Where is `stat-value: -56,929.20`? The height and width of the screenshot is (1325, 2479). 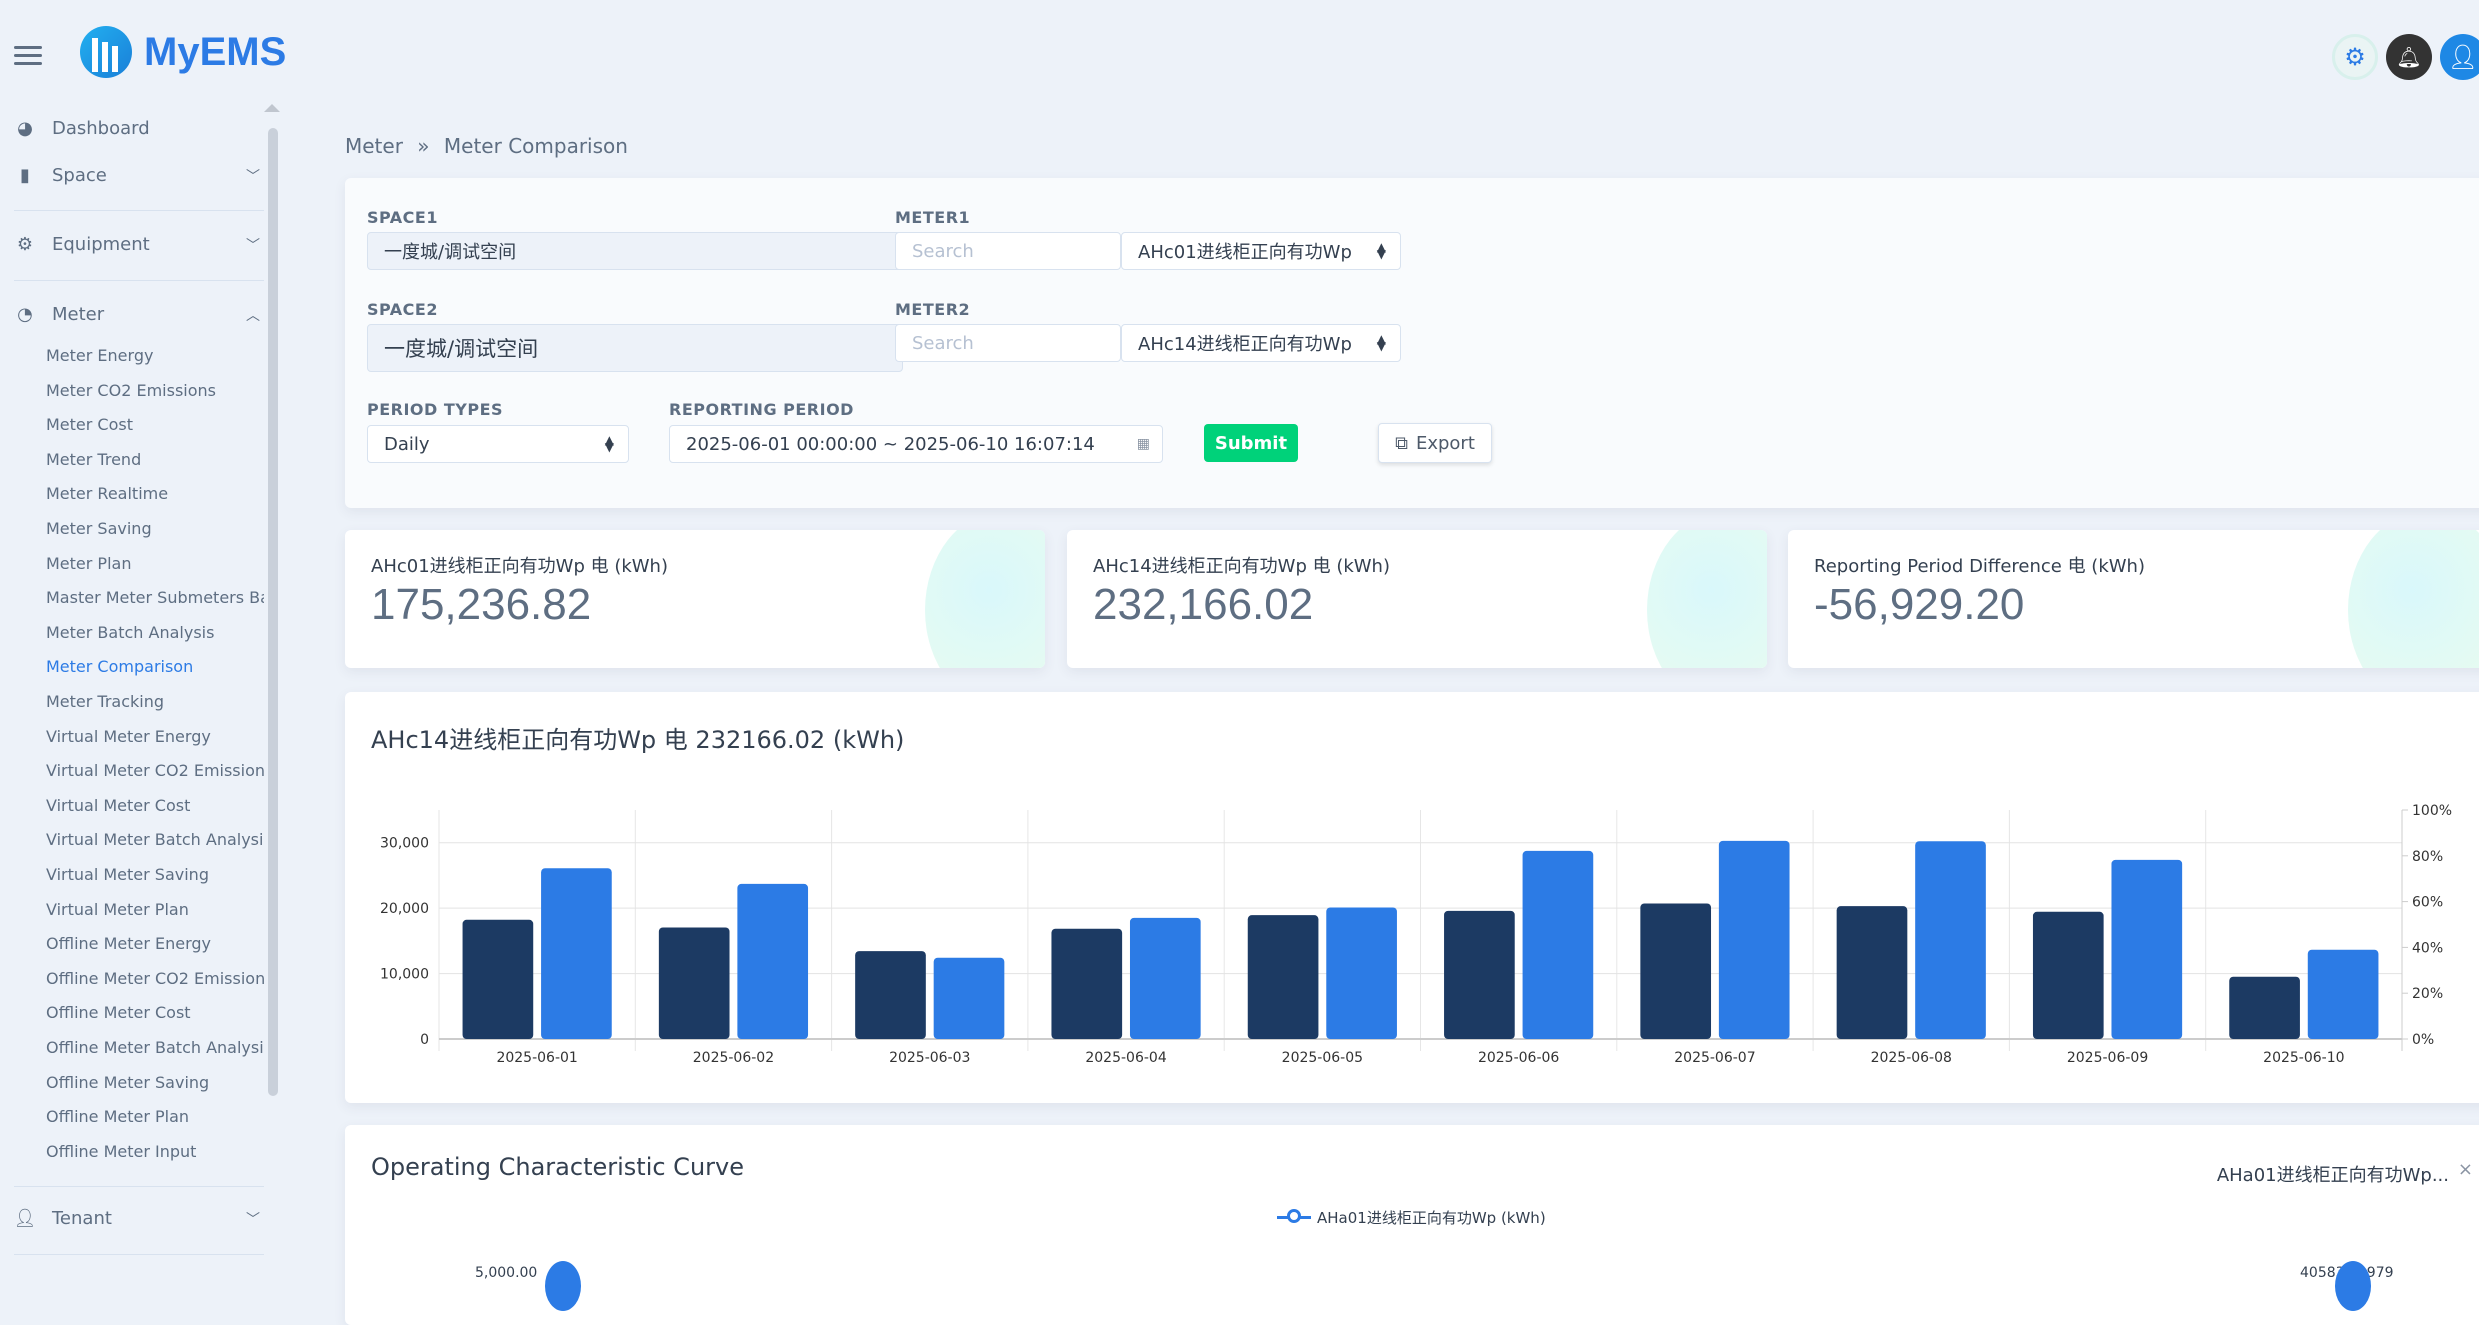
stat-value: -56,929.20 is located at coordinates (1919, 604).